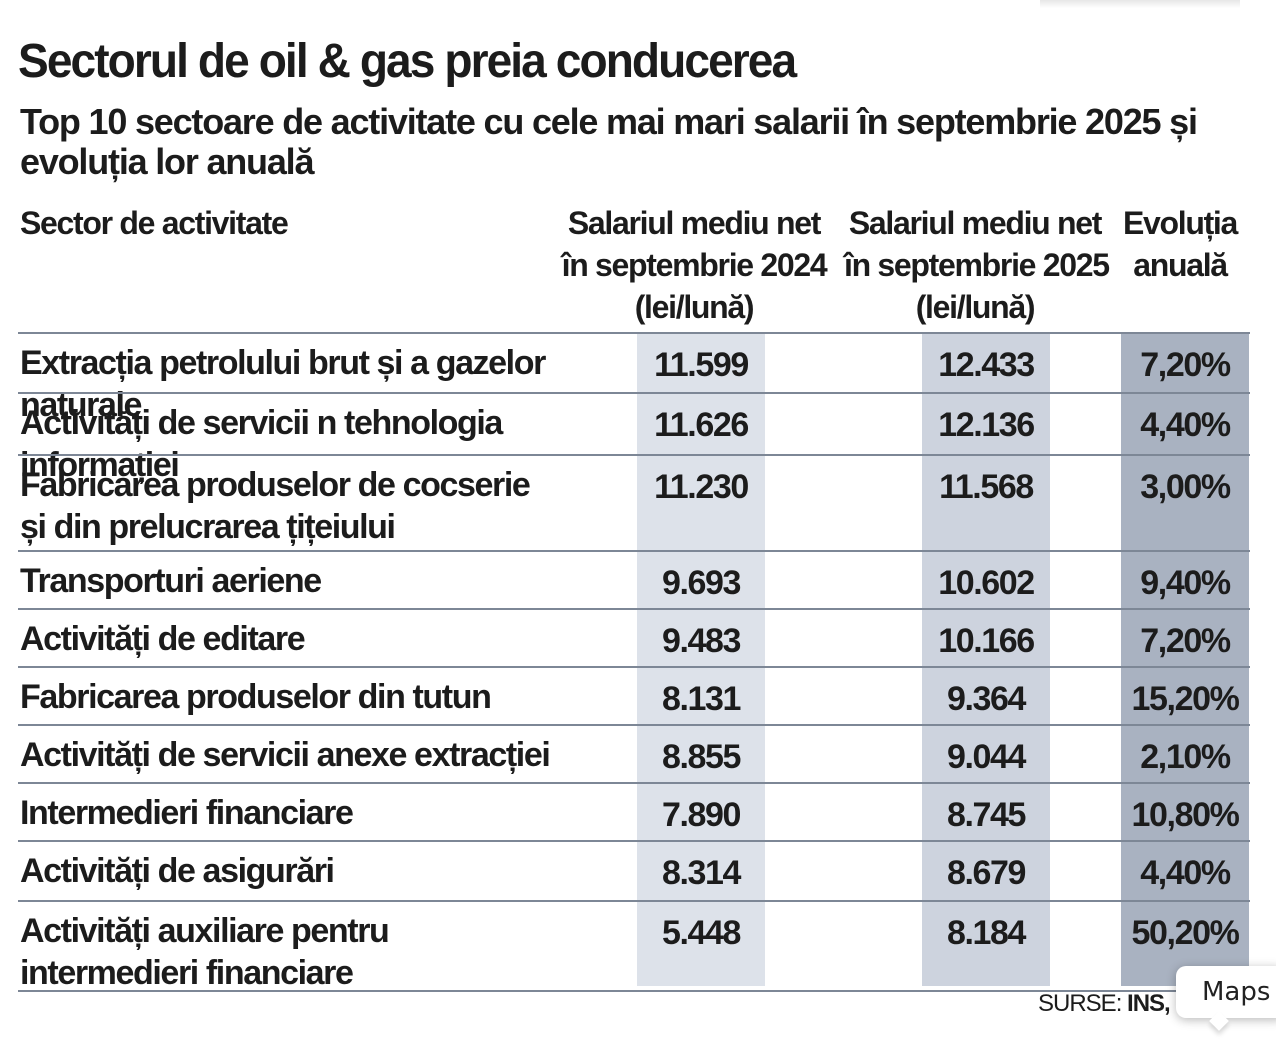 This screenshot has width=1276, height=1044. Describe the element at coordinates (701, 933) in the screenshot. I see `salary-2024: 5.448` at that location.